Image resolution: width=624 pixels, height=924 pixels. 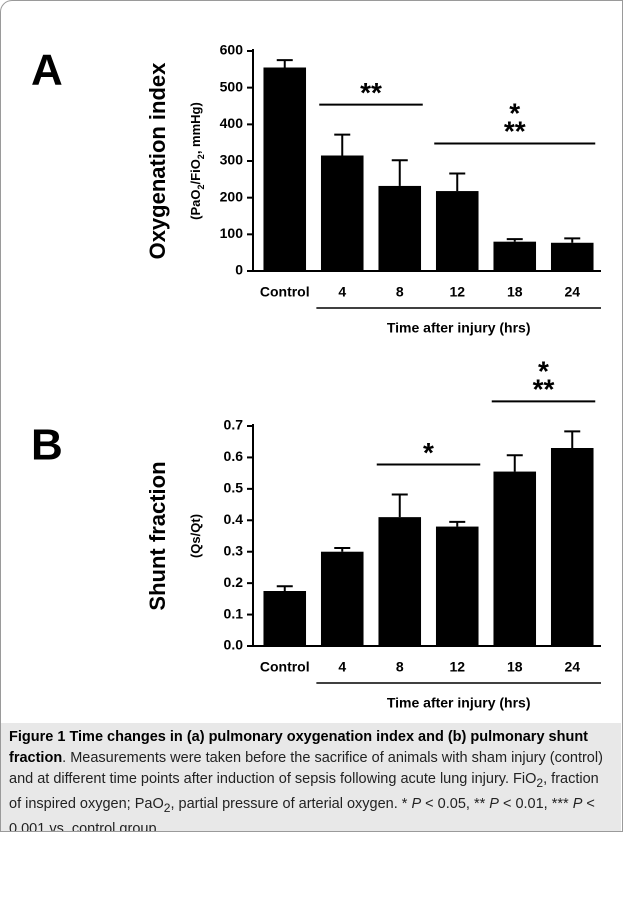 I want to click on y-tick-label: 200, so click(x=232, y=196).